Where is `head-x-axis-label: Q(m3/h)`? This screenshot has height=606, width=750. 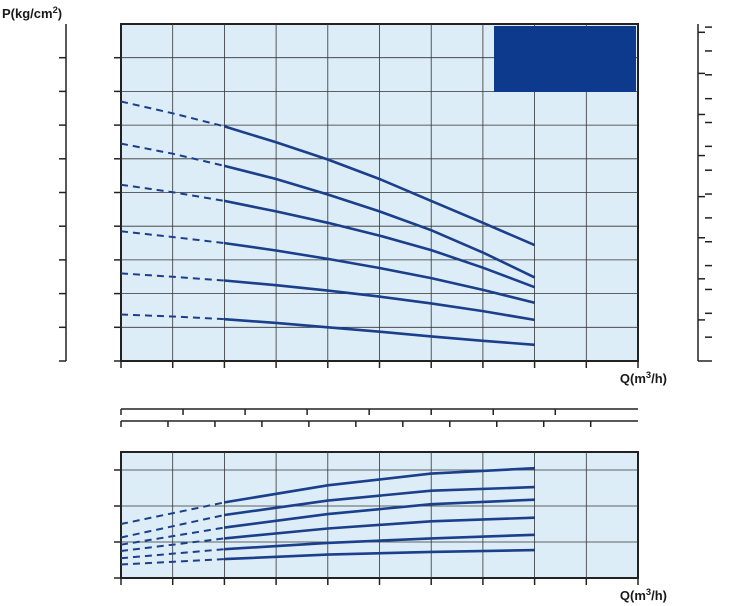 head-x-axis-label: Q(m3/h) is located at coordinates (643, 378).